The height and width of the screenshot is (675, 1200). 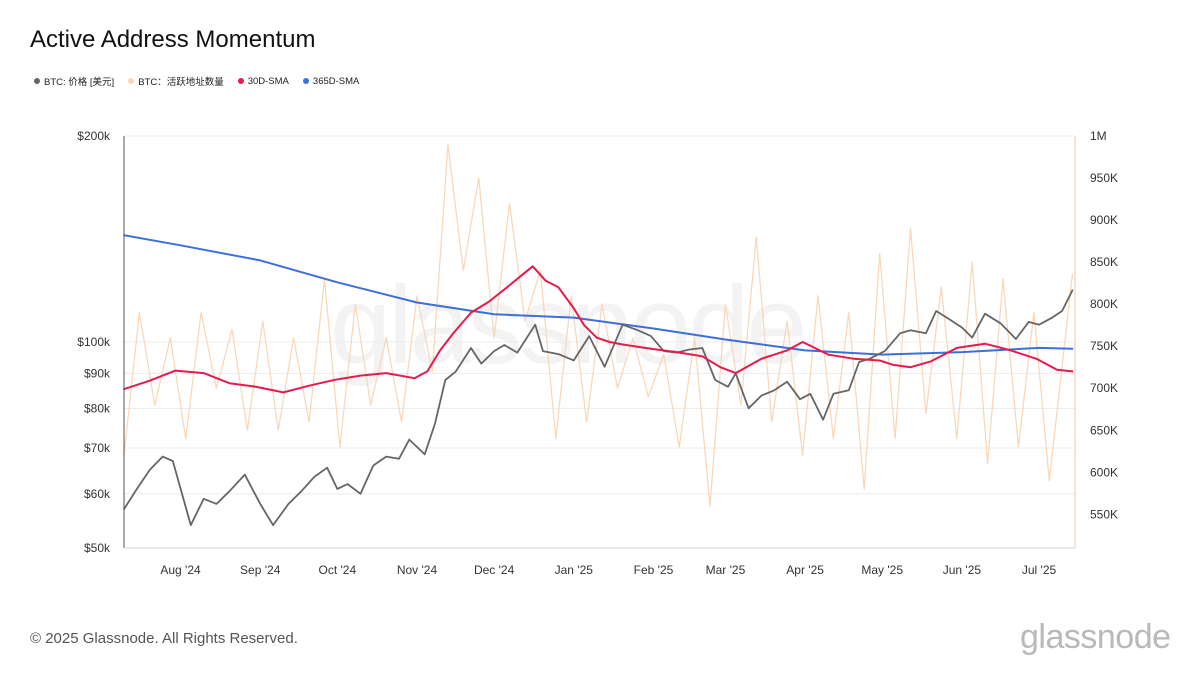 What do you see at coordinates (305, 81) in the screenshot?
I see `legend-swatch-365d-sma` at bounding box center [305, 81].